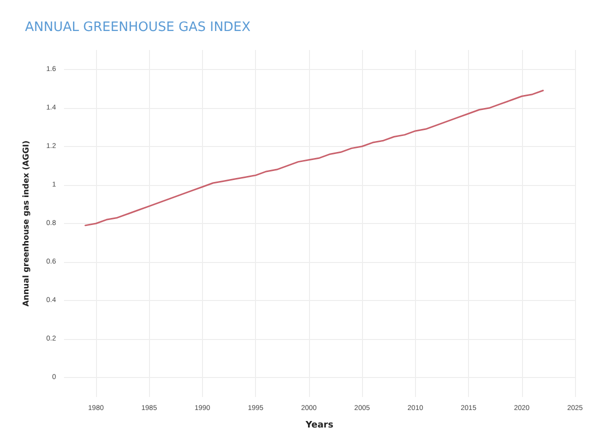 The height and width of the screenshot is (447, 597). What do you see at coordinates (319, 425) in the screenshot?
I see `x-axis-title: Years` at bounding box center [319, 425].